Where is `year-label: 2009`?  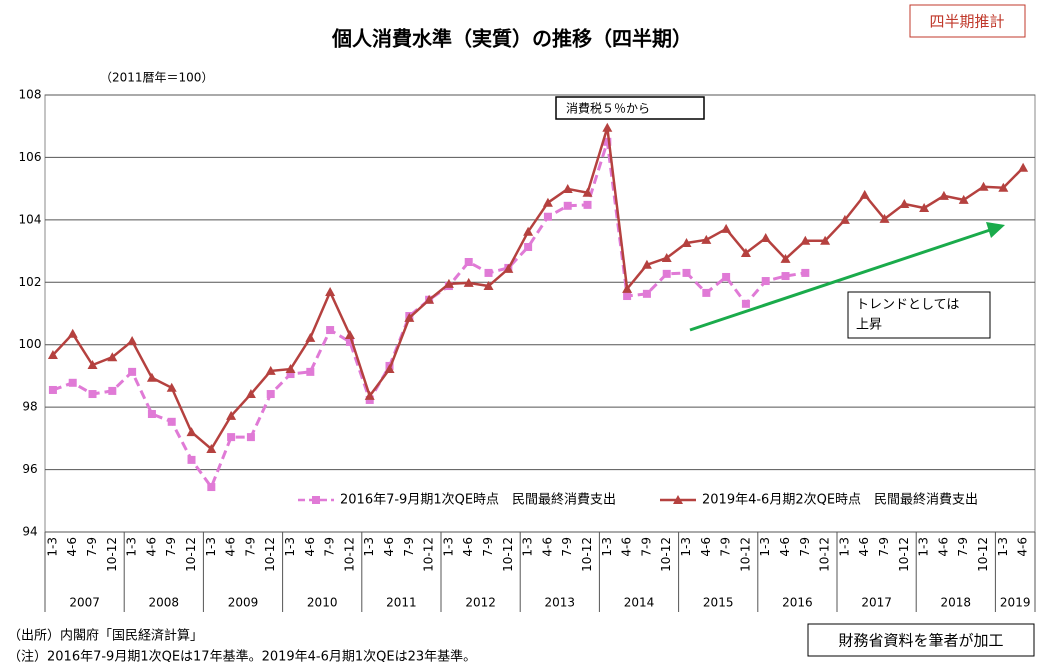 year-label: 2009 is located at coordinates (243, 603).